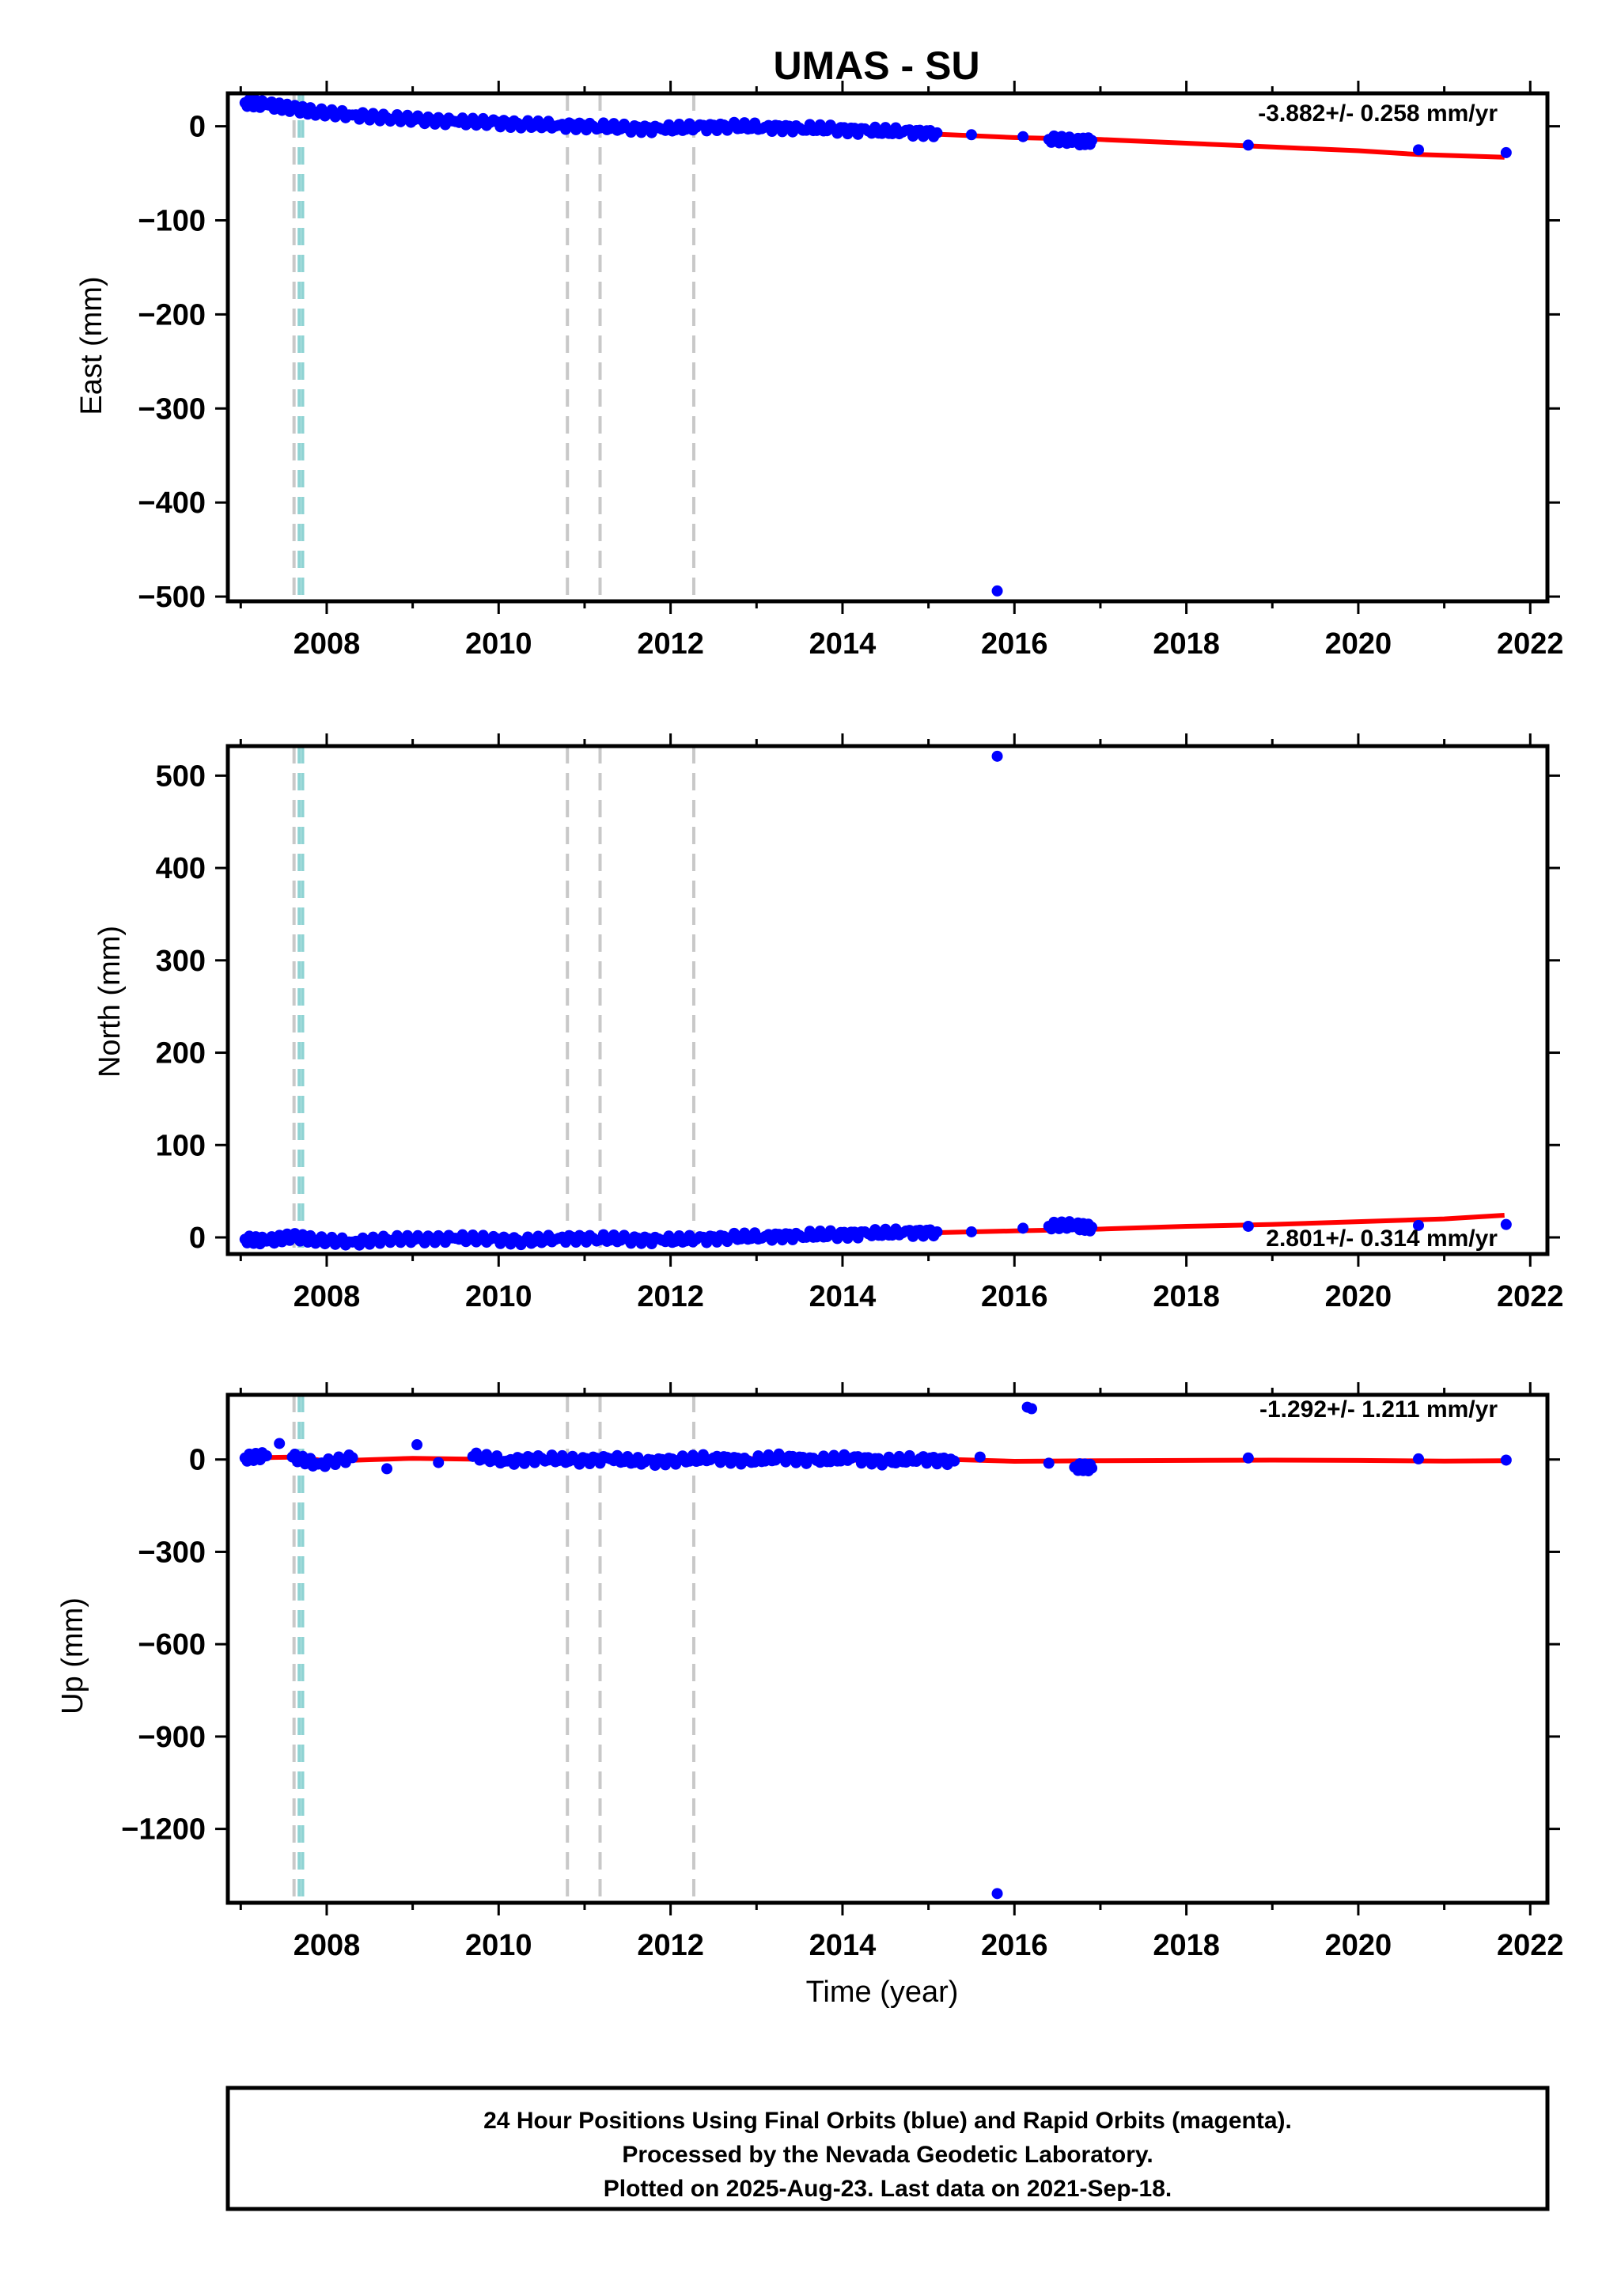  What do you see at coordinates (1378, 1410) in the screenshot?
I see `up-rate-label: -1.292+/- 1.211 mm/yr` at bounding box center [1378, 1410].